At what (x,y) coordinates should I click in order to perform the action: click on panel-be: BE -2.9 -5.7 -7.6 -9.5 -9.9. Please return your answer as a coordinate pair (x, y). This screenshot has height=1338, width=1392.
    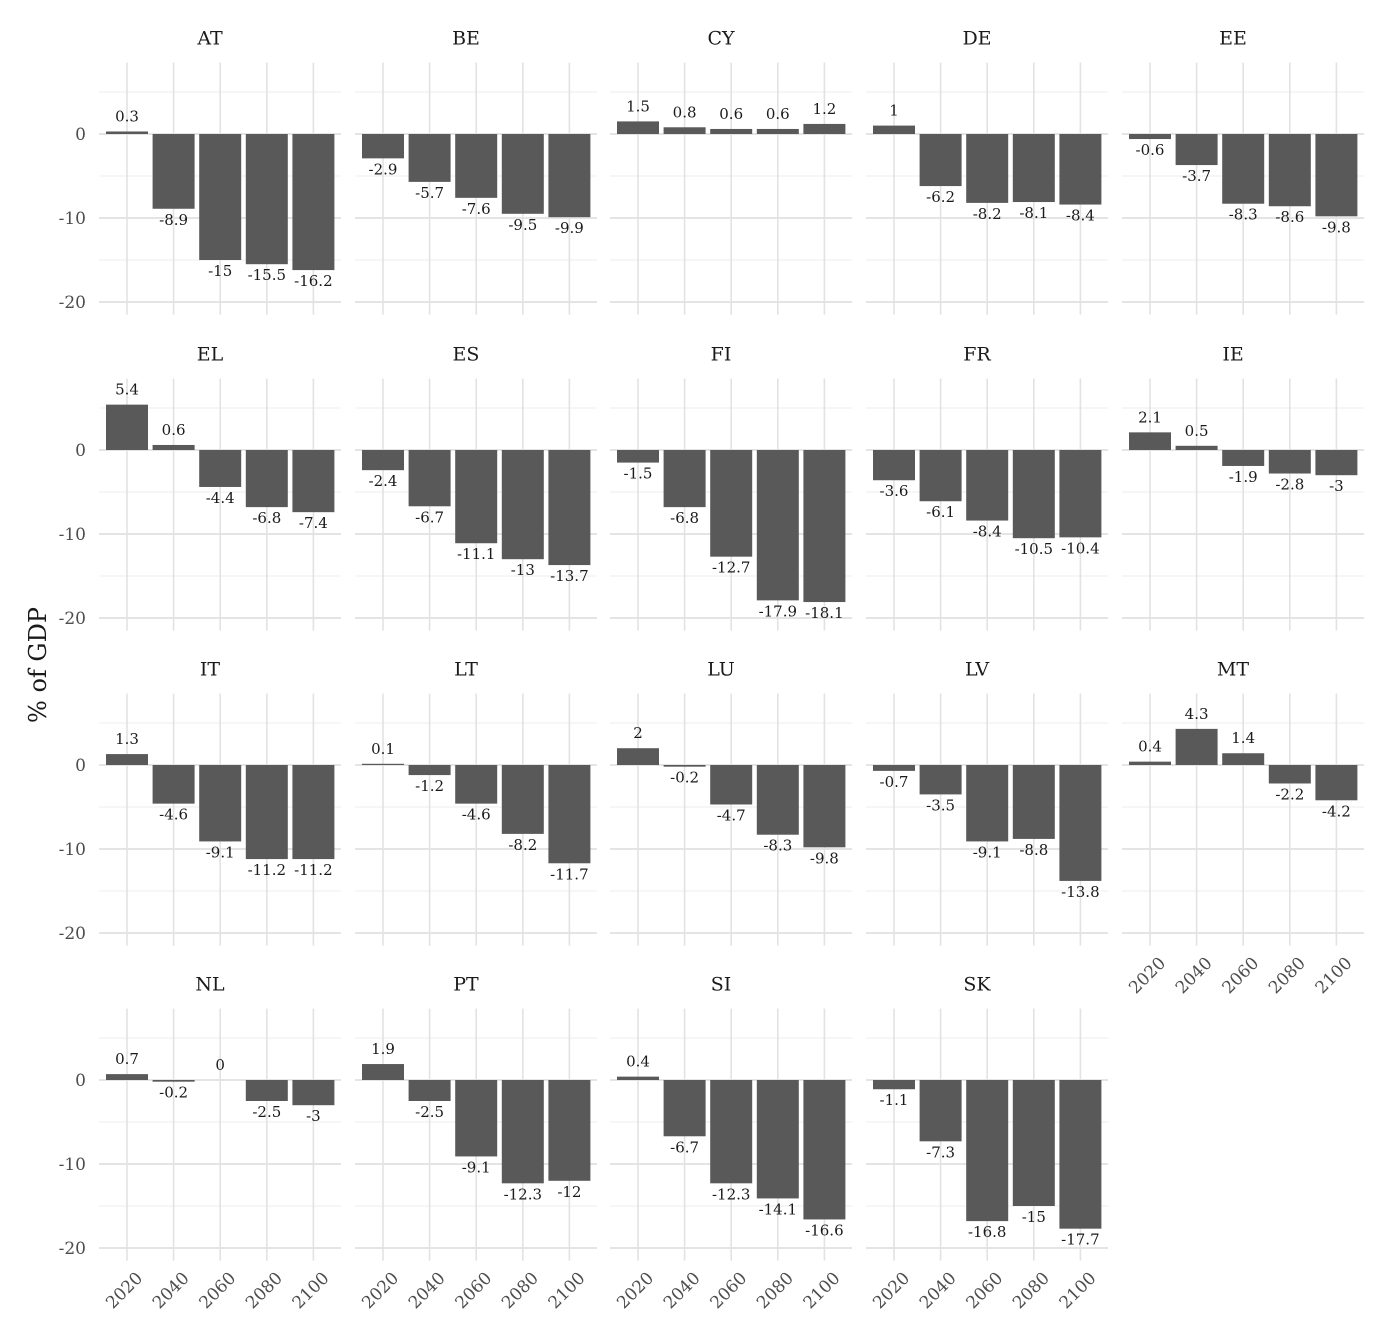
    Looking at the image, I should click on (476, 171).